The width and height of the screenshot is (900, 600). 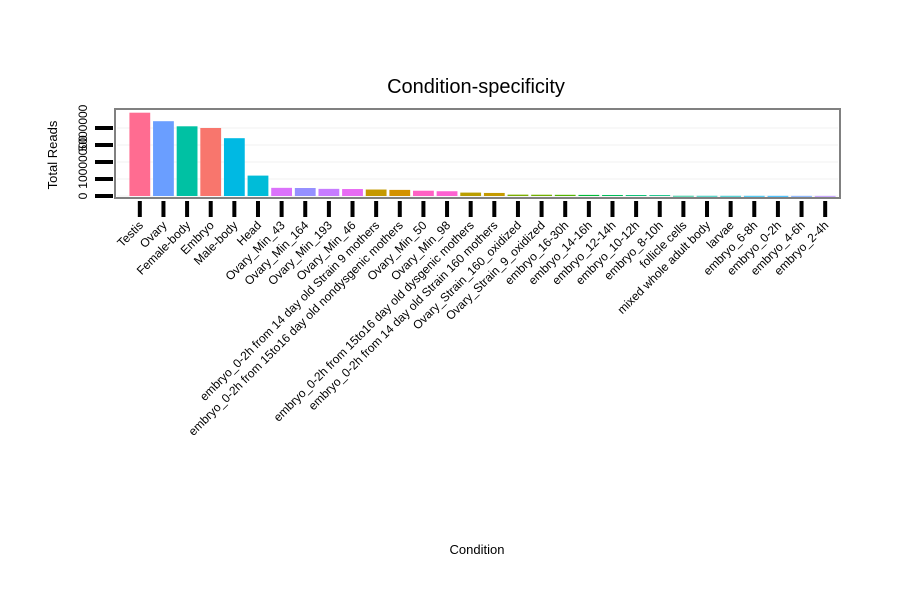 I want to click on plot-border, so click(x=477, y=153).